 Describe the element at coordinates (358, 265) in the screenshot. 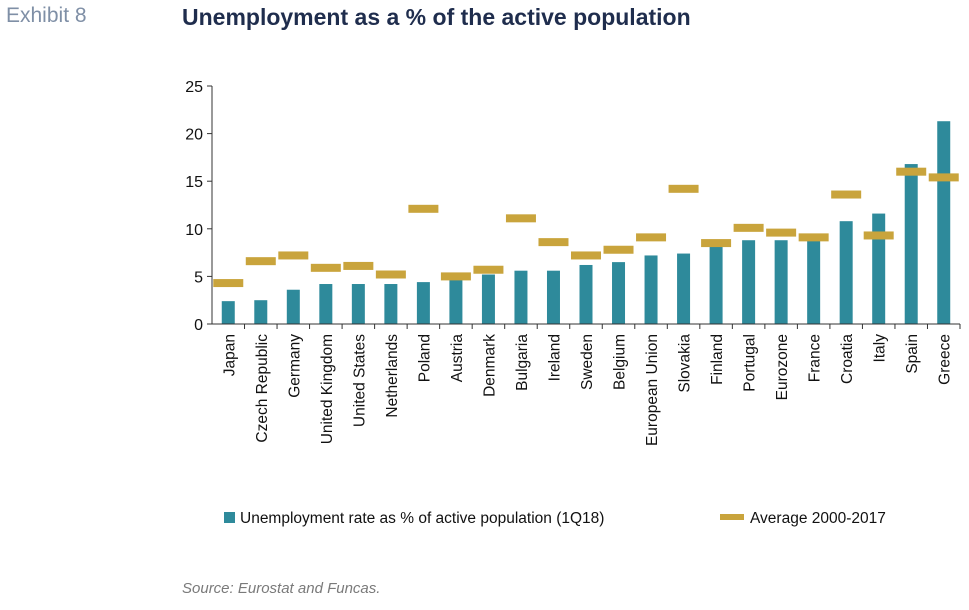

I see `average-marker-united-states` at that location.